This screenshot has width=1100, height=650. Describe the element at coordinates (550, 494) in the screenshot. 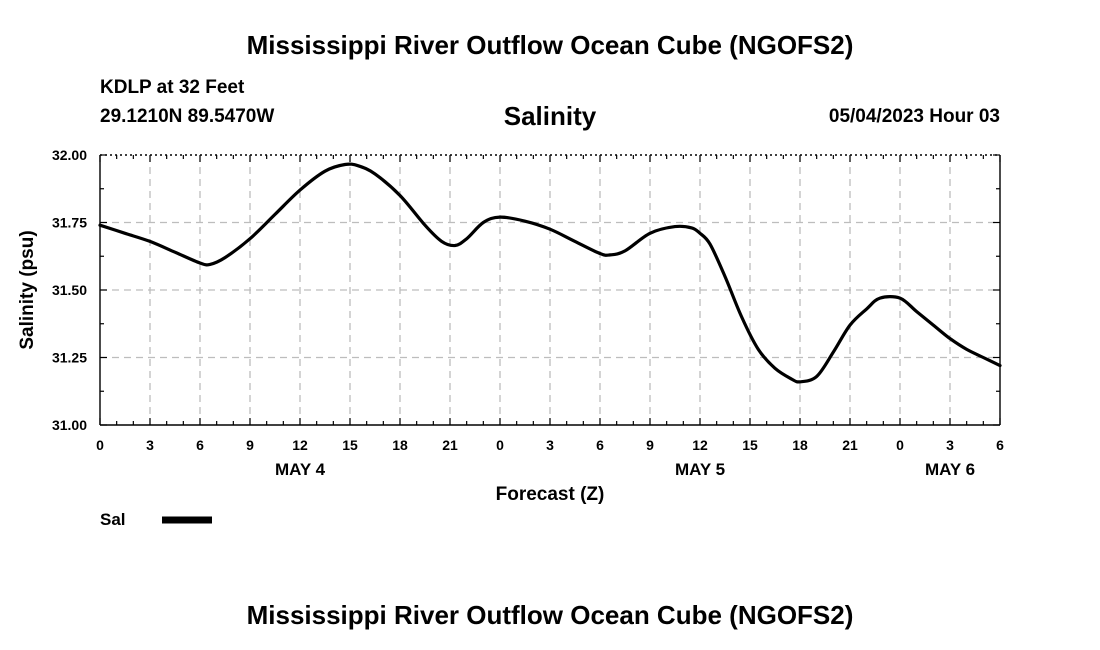

I see `x-axis-title: Forecast (Z)` at that location.